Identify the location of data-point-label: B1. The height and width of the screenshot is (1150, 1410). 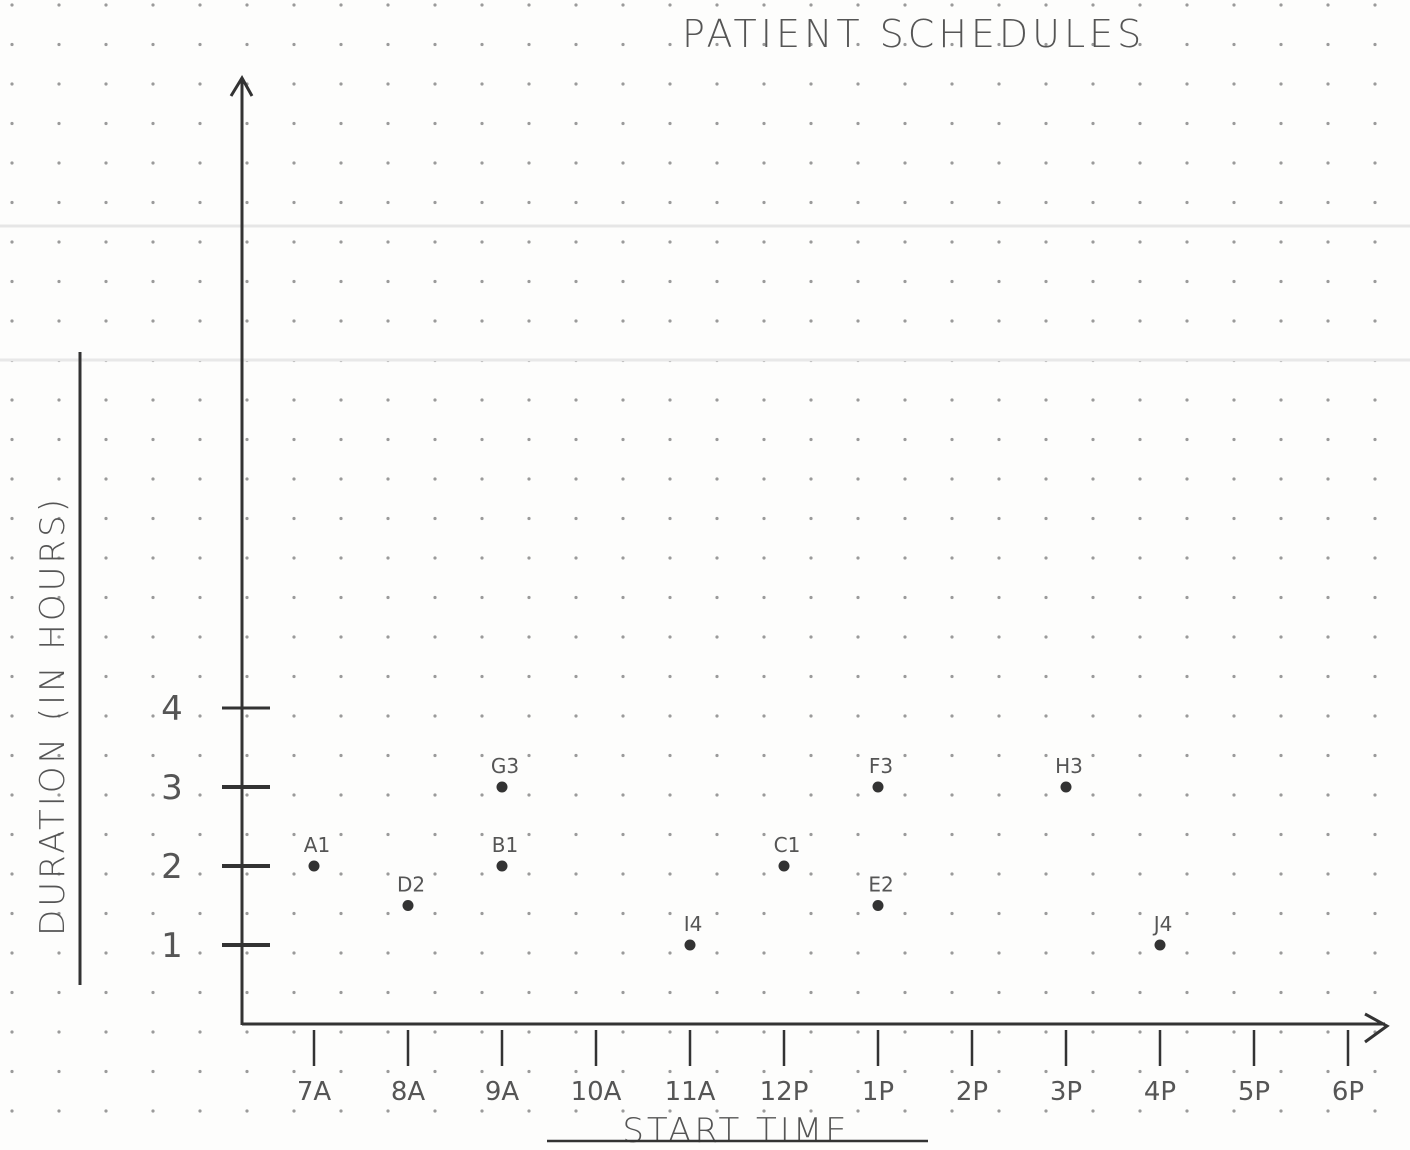
(505, 845).